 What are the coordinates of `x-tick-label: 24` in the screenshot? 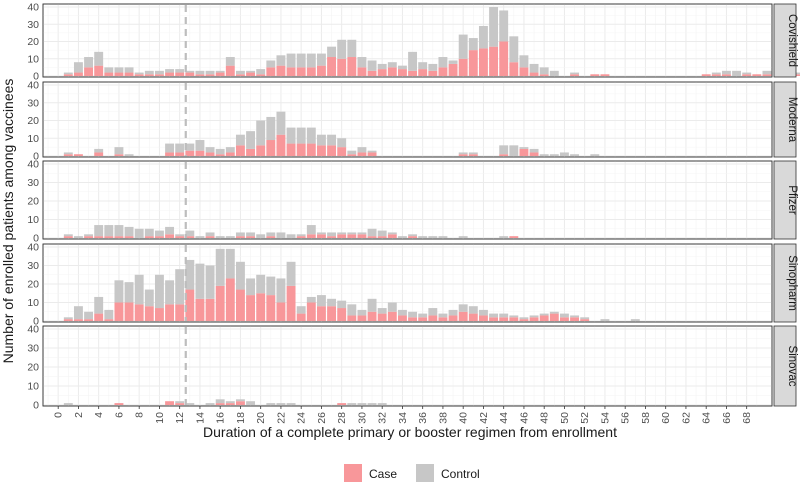 It's located at (302, 418).